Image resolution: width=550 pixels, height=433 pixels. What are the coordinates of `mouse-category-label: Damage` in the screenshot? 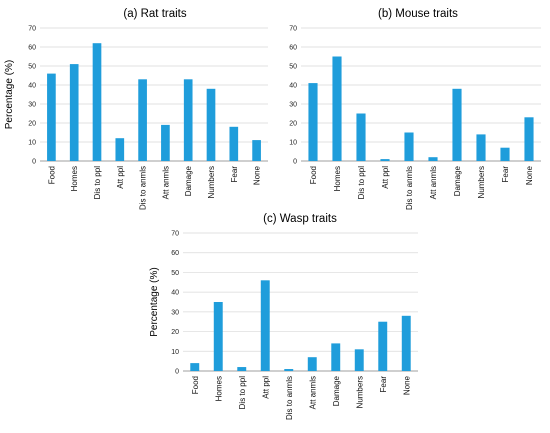 It's located at (457, 180).